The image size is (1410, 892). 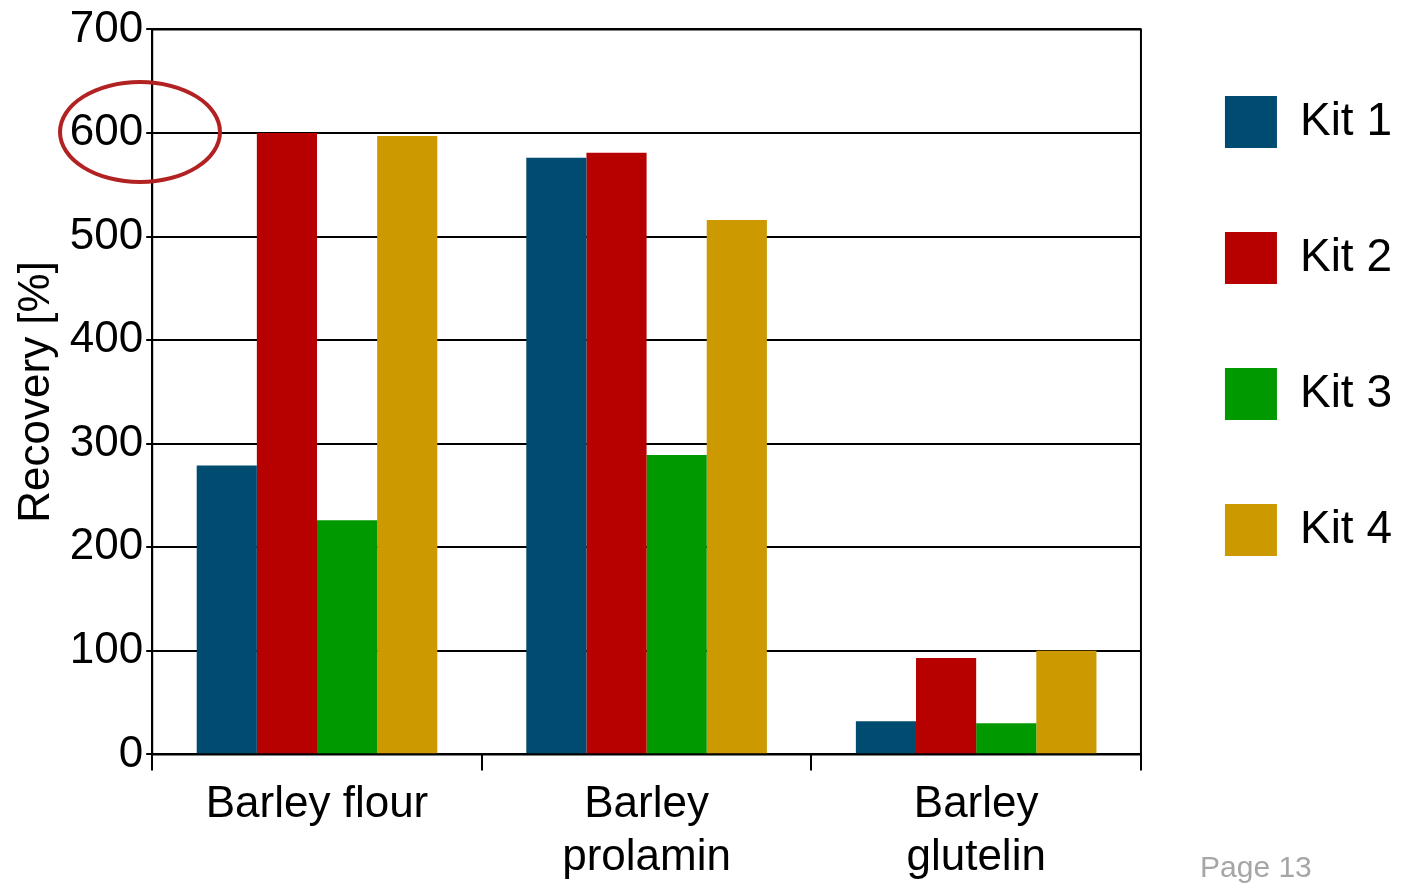 What do you see at coordinates (106, 337) in the screenshot?
I see `y-tick-label: 400` at bounding box center [106, 337].